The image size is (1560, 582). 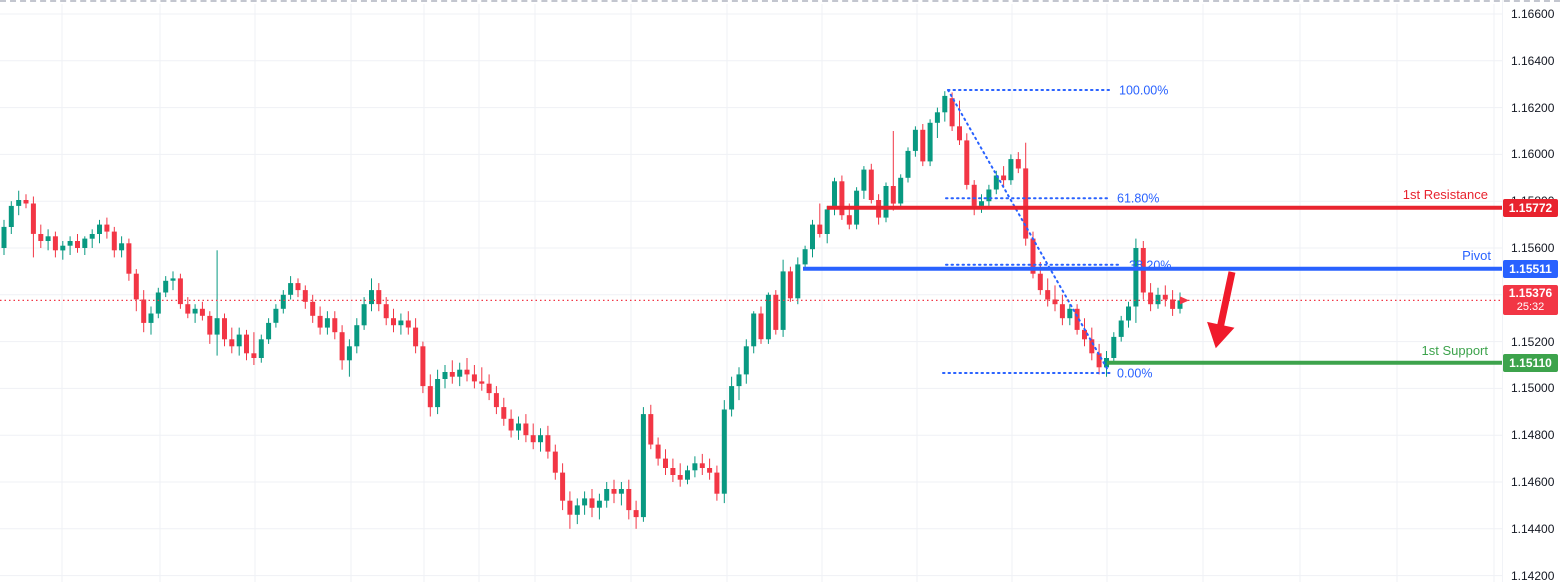 What do you see at coordinates (1533, 575) in the screenshot?
I see `price-axis-label: 1.14200` at bounding box center [1533, 575].